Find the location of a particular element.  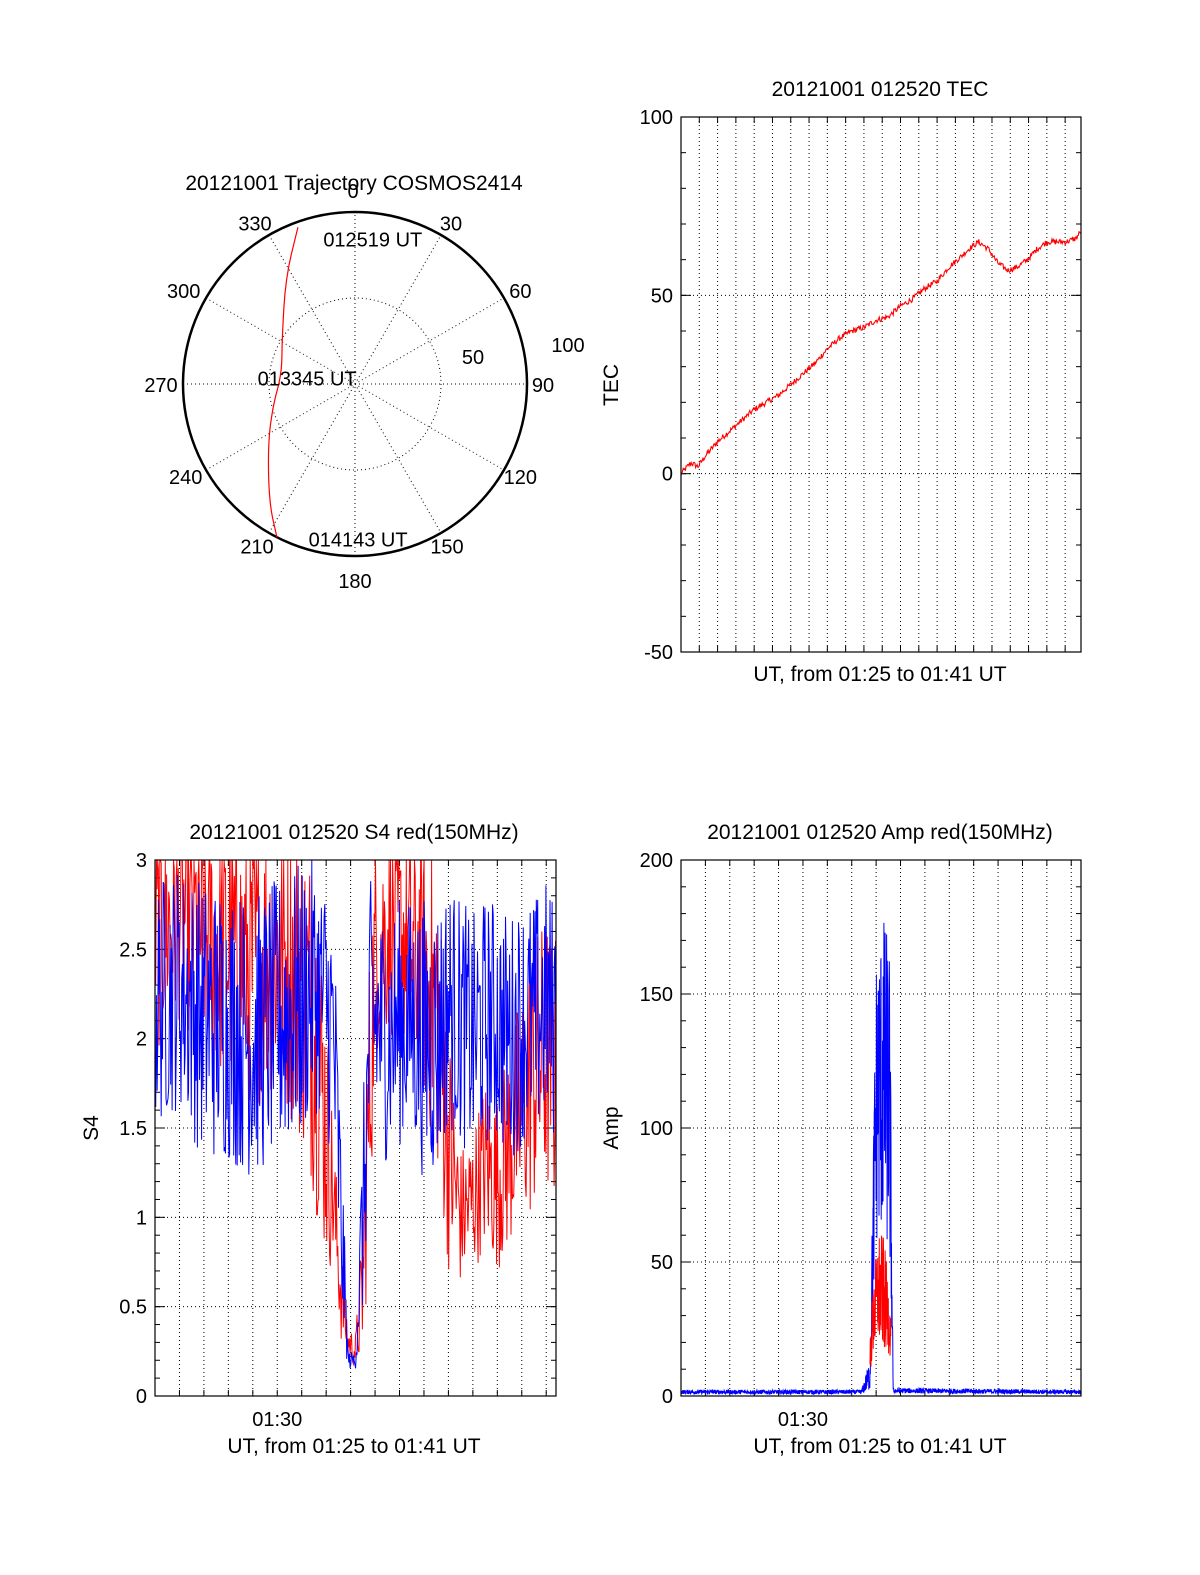

tec-plot-frame is located at coordinates (881, 384).